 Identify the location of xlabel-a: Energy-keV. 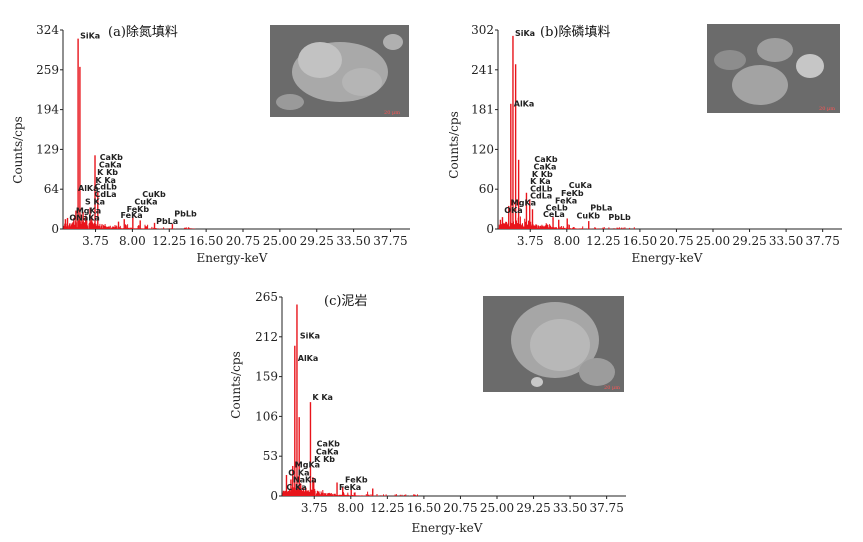
(232, 258).